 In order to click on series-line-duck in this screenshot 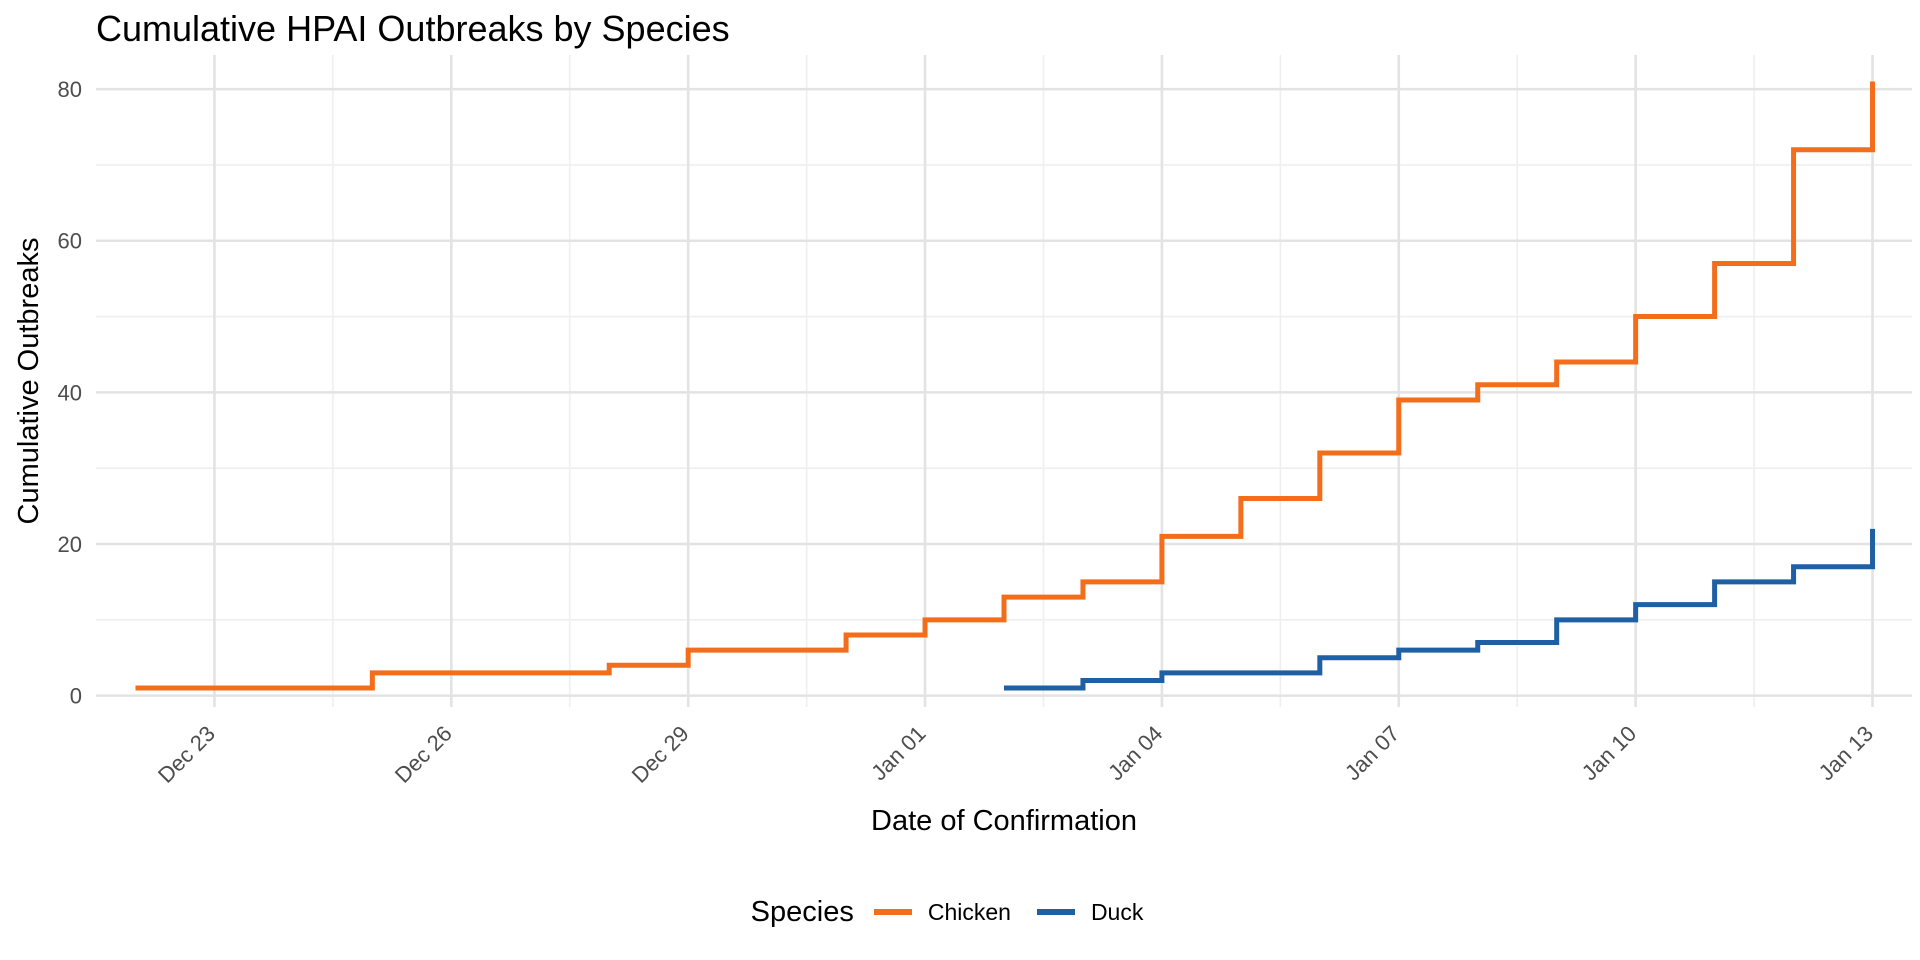, I will do `click(1440, 609)`.